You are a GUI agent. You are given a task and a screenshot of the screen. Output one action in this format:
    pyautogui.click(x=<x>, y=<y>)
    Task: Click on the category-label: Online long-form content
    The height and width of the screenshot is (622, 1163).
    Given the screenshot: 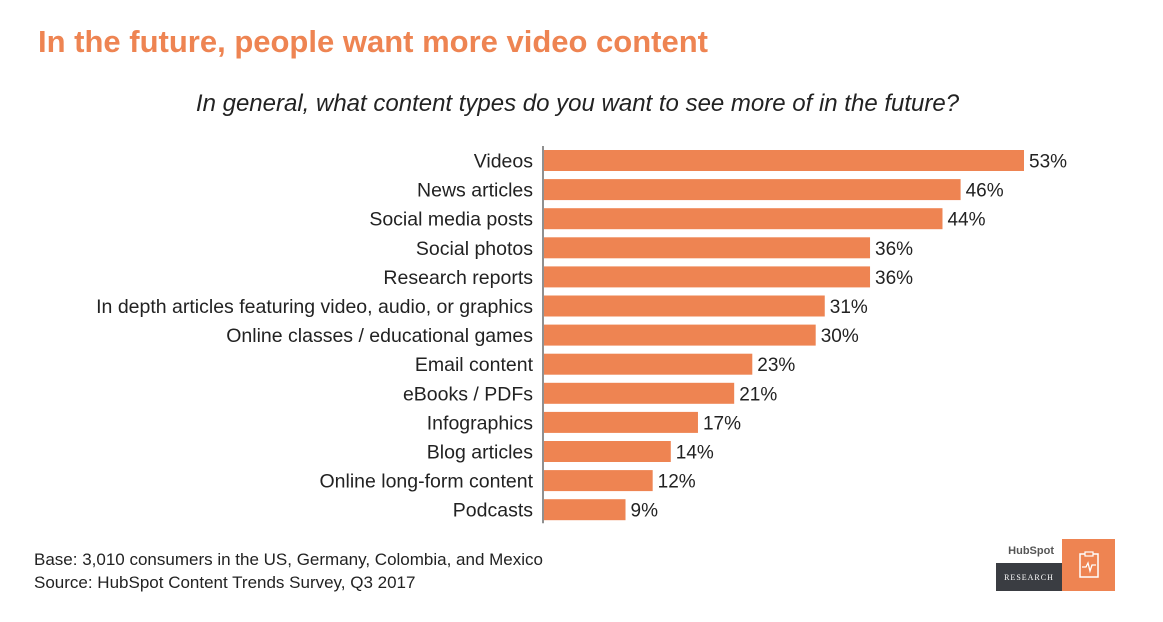 What is the action you would take?
    pyautogui.click(x=426, y=482)
    